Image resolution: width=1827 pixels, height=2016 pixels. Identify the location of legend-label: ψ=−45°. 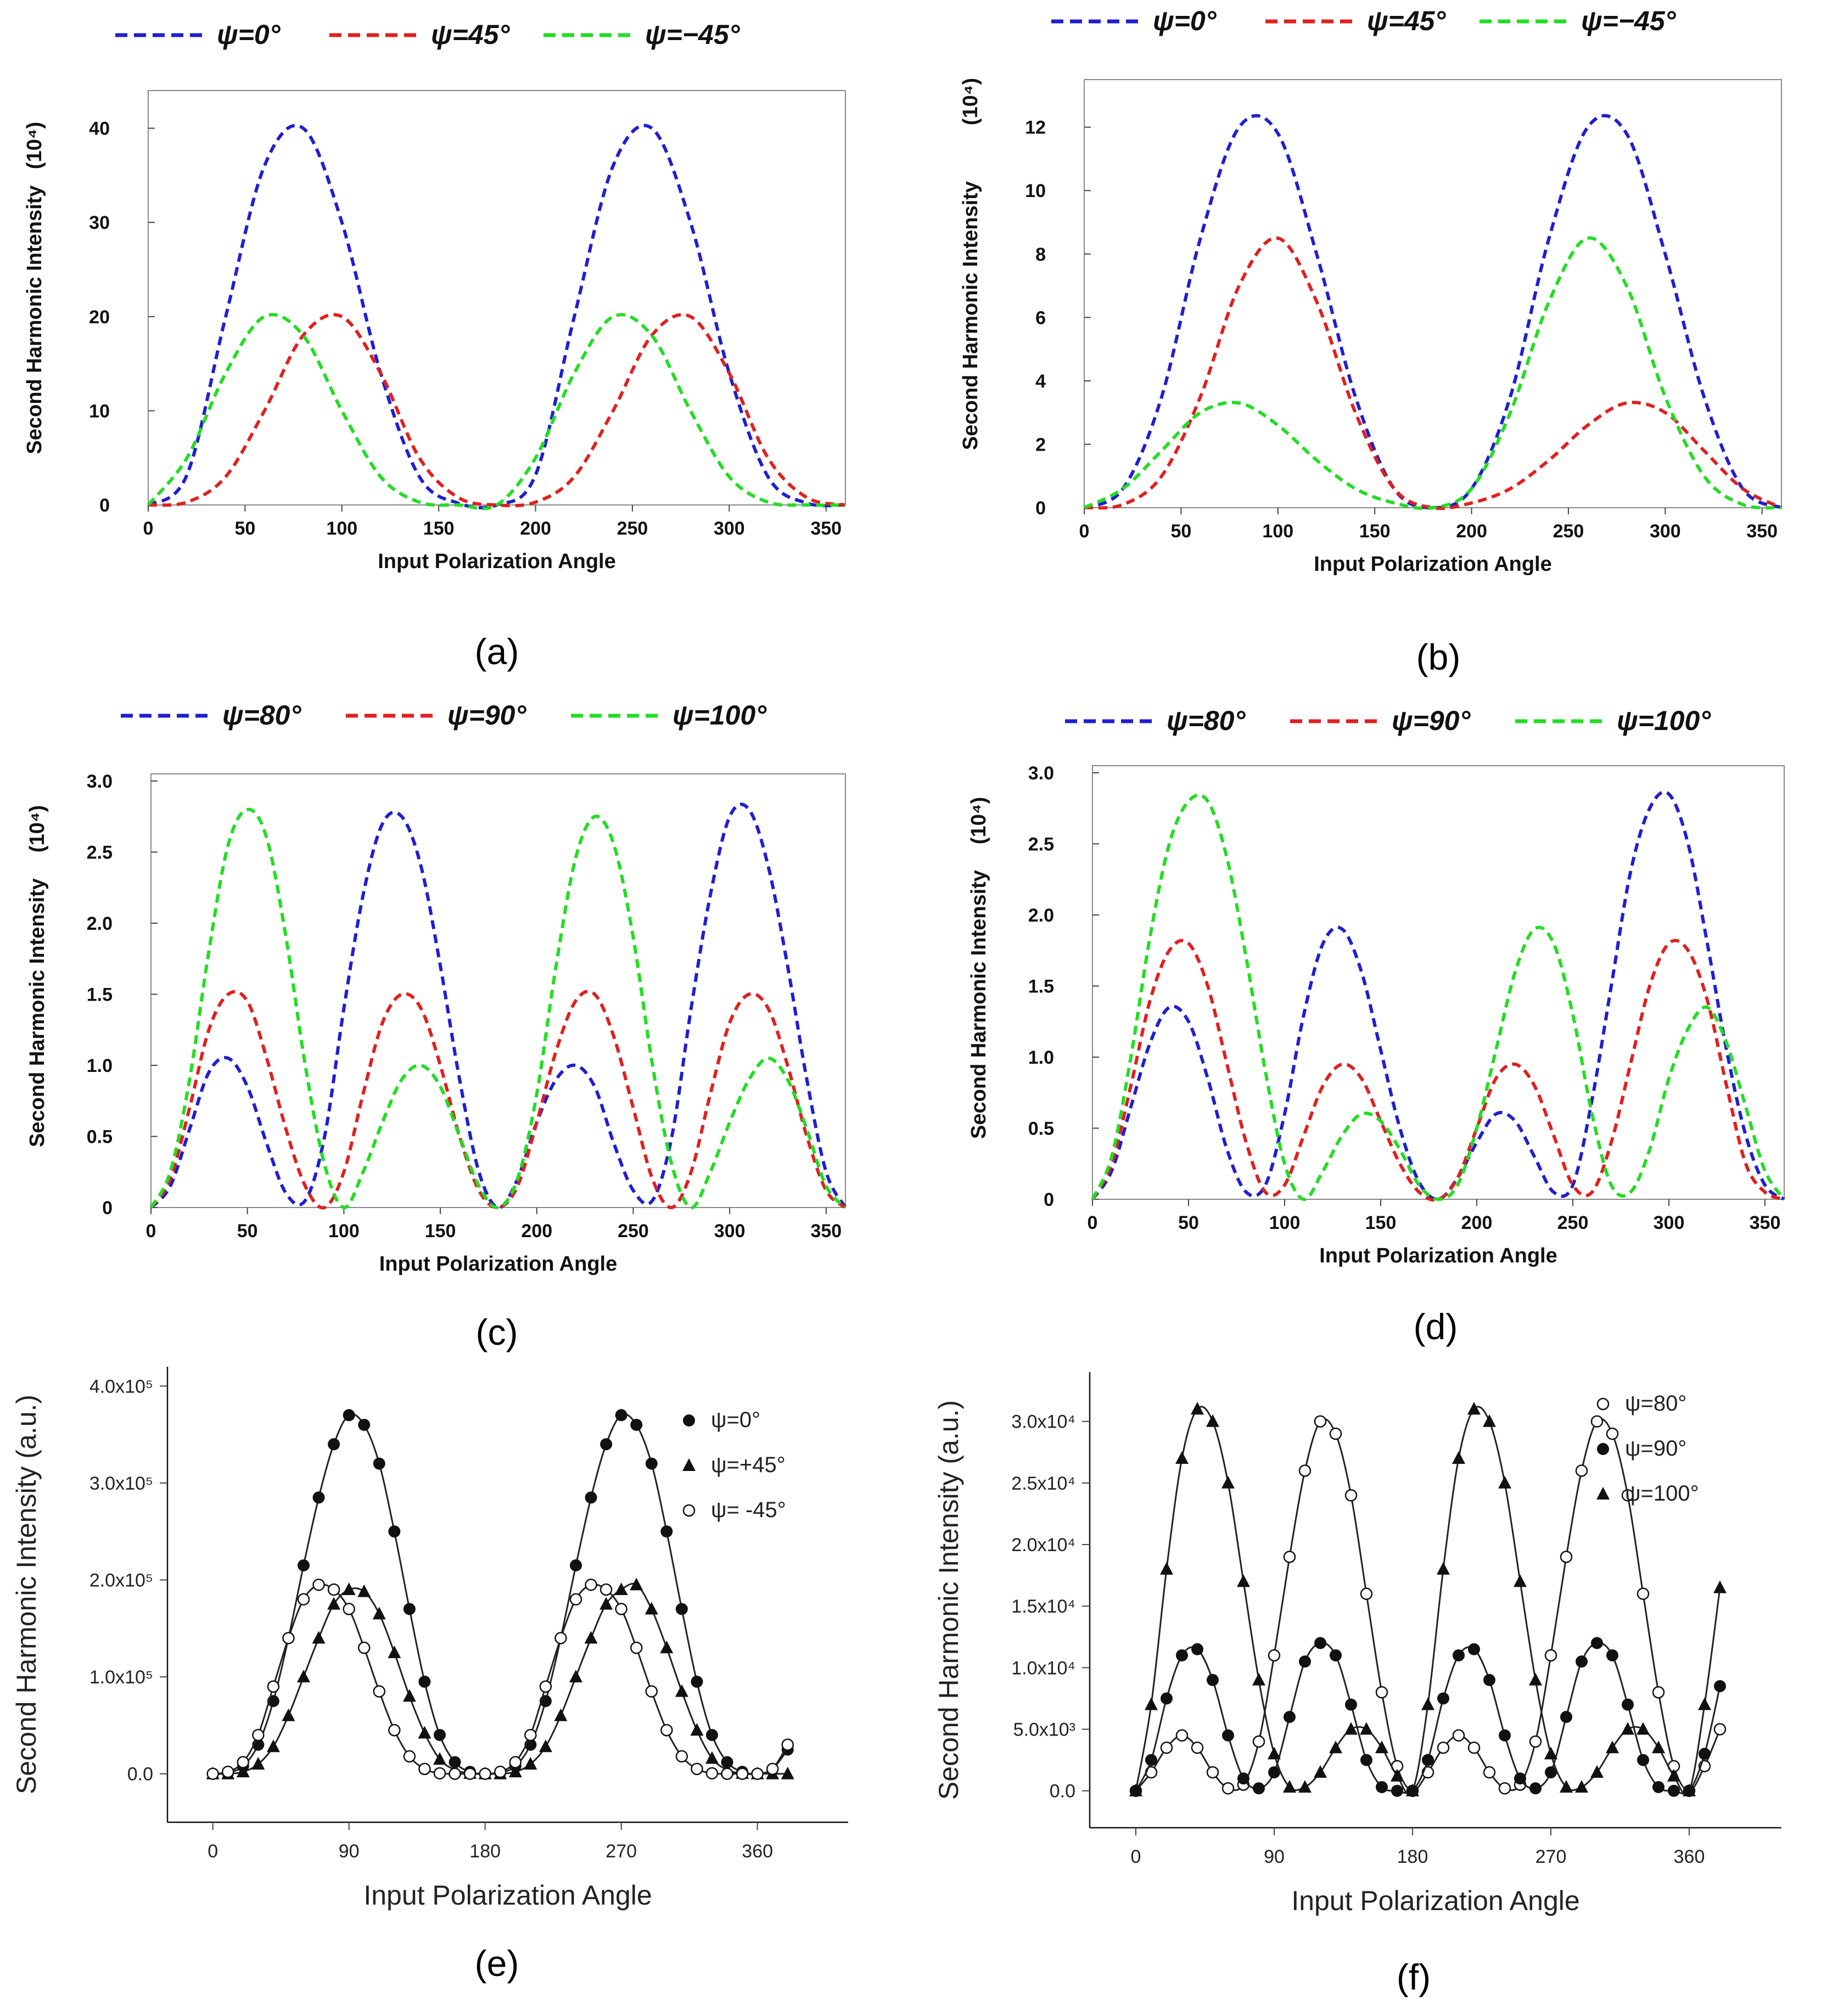
(693, 34).